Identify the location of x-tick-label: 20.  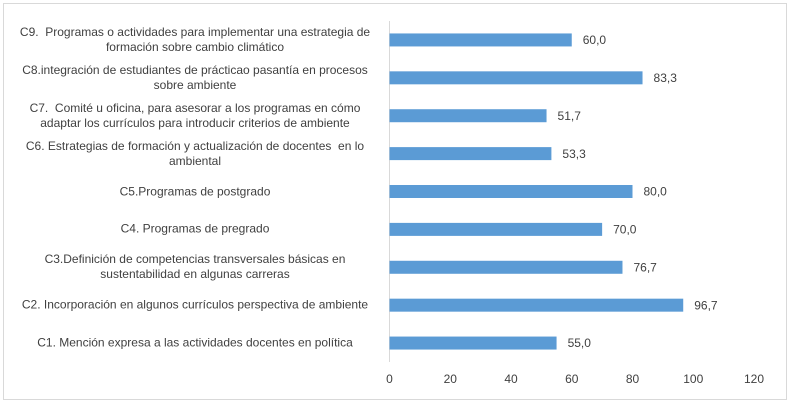
(451, 379).